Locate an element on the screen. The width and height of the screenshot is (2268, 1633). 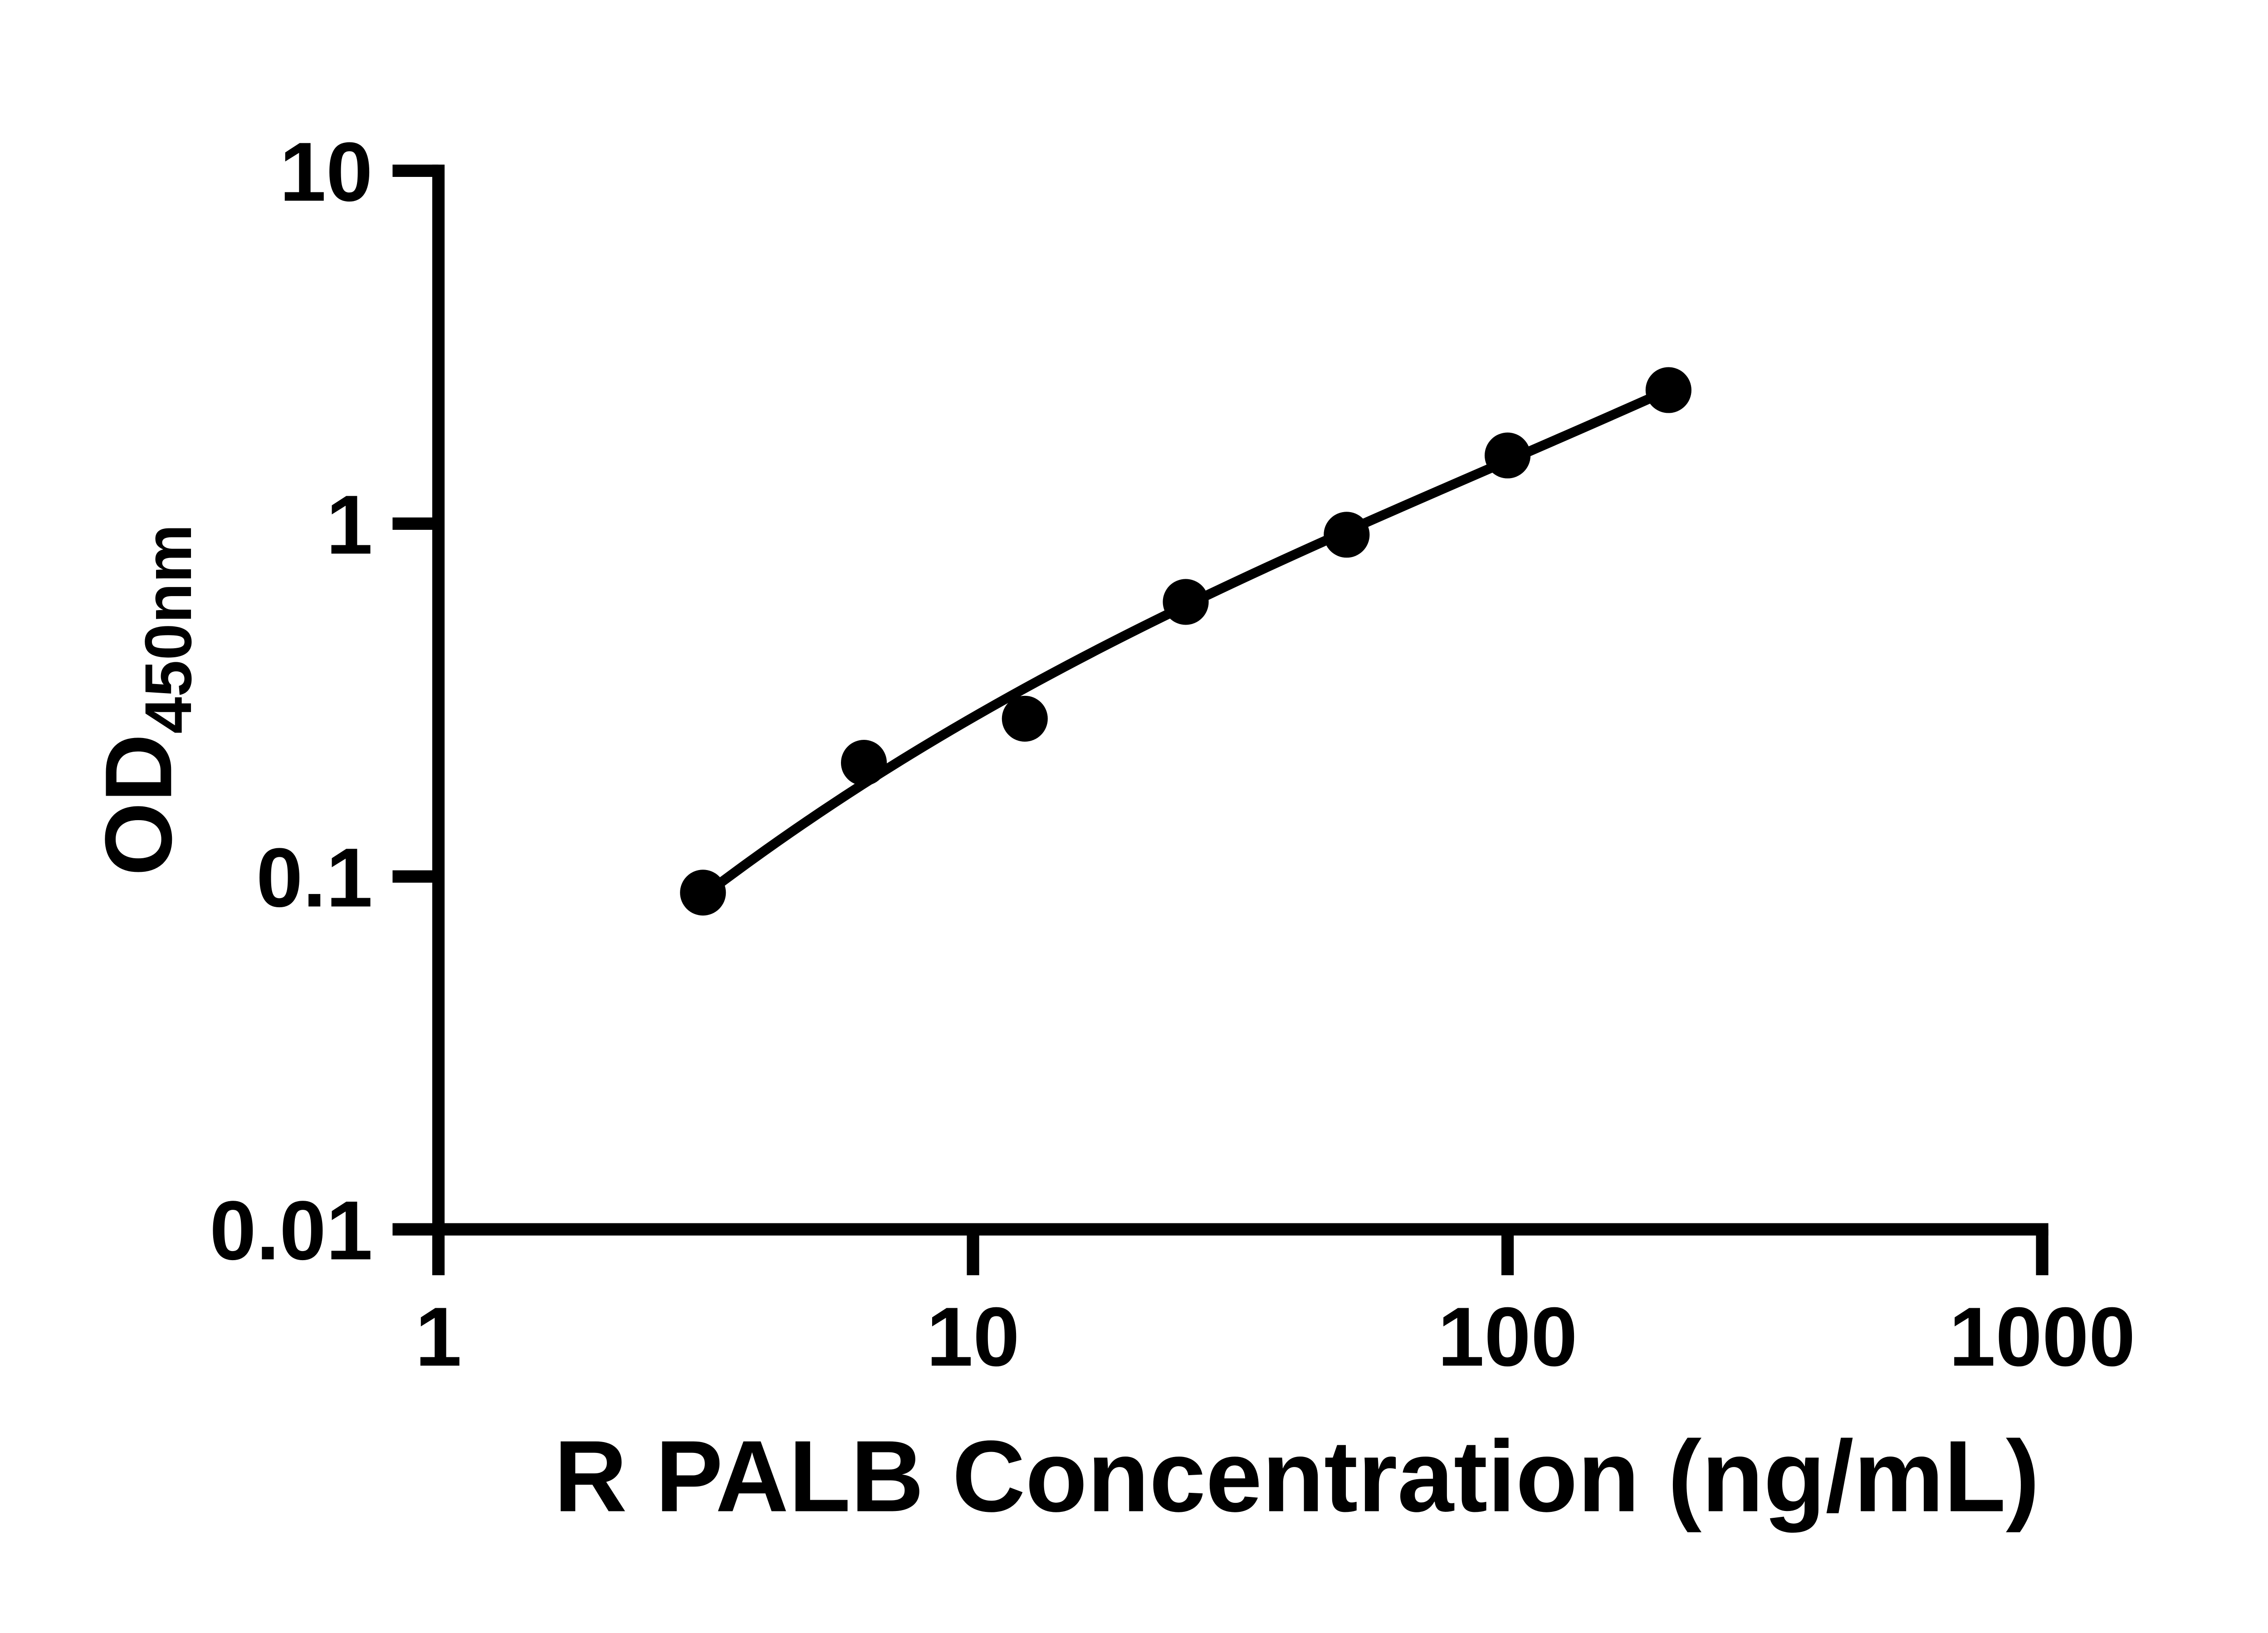
data-point-x200 is located at coordinates (1668, 390).